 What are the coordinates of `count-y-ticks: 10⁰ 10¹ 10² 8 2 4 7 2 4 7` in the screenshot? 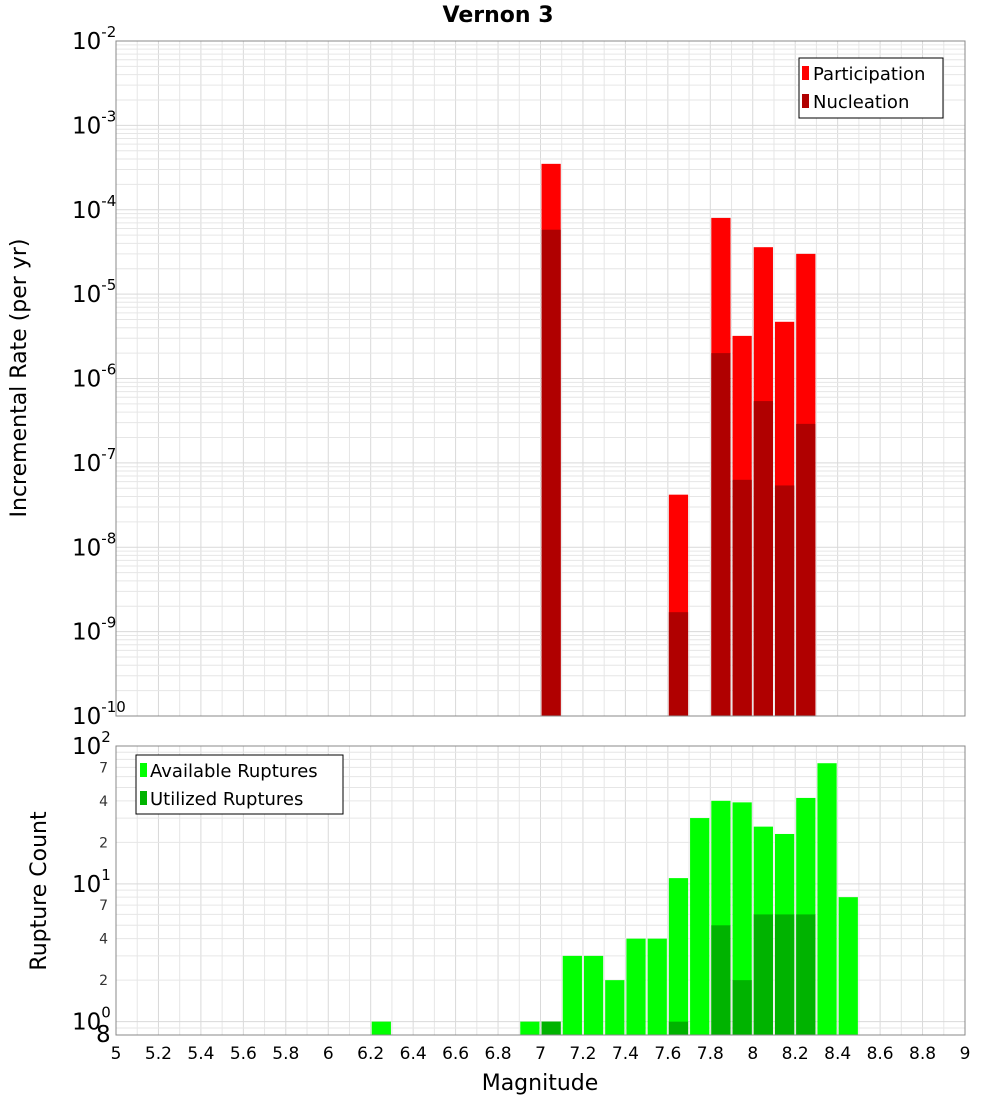 It's located at (91, 888).